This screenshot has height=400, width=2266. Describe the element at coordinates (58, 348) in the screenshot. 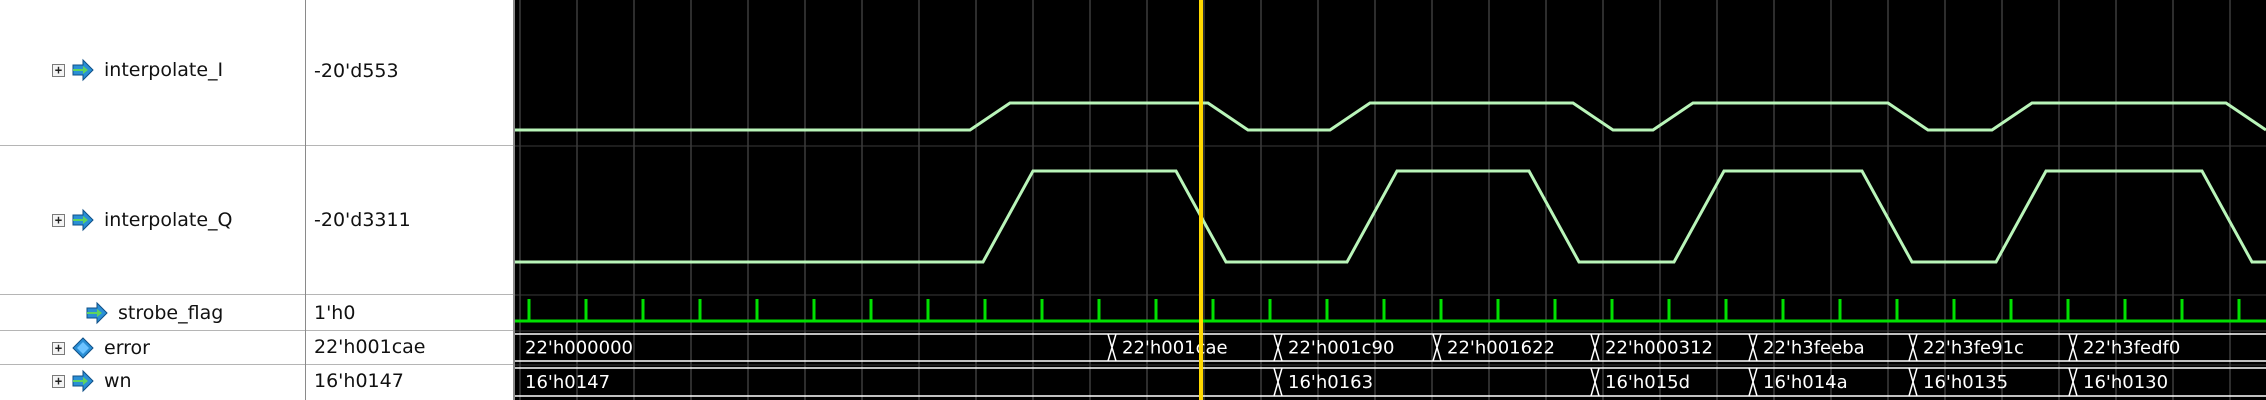

I see `expand-error-button: +` at that location.